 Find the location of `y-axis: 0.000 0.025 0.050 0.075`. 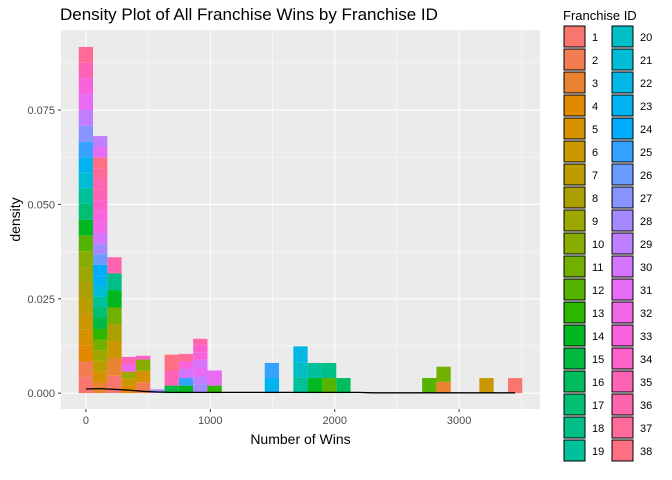

y-axis: 0.000 0.025 0.050 0.075 is located at coordinates (44, 252).